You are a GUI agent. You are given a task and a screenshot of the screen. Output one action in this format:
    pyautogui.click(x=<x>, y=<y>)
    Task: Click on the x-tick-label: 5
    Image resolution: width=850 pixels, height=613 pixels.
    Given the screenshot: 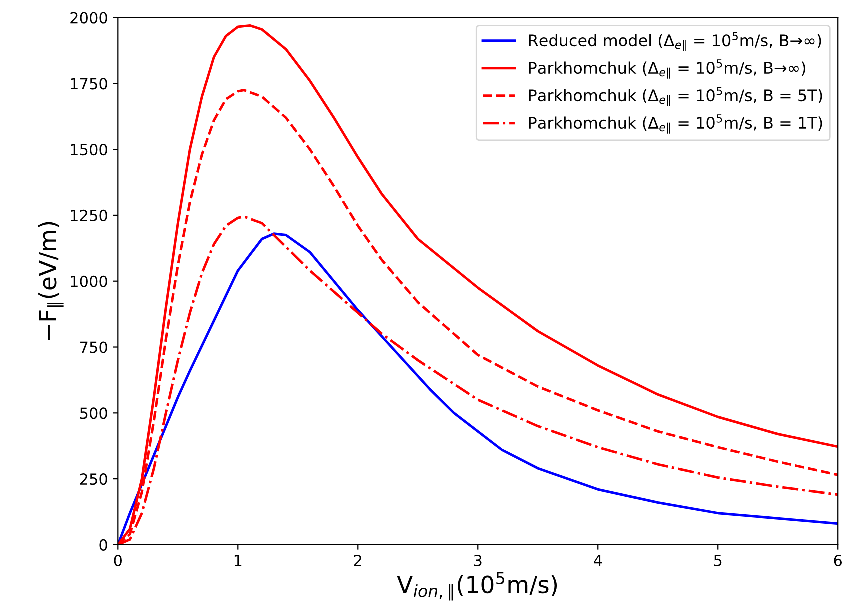 What is the action you would take?
    pyautogui.click(x=718, y=561)
    